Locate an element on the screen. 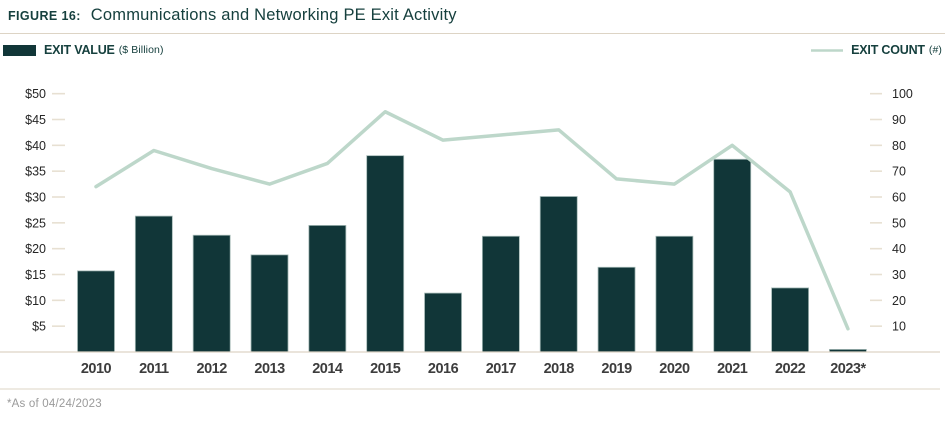 This screenshot has height=425, width=945. bar-2022 is located at coordinates (790, 320).